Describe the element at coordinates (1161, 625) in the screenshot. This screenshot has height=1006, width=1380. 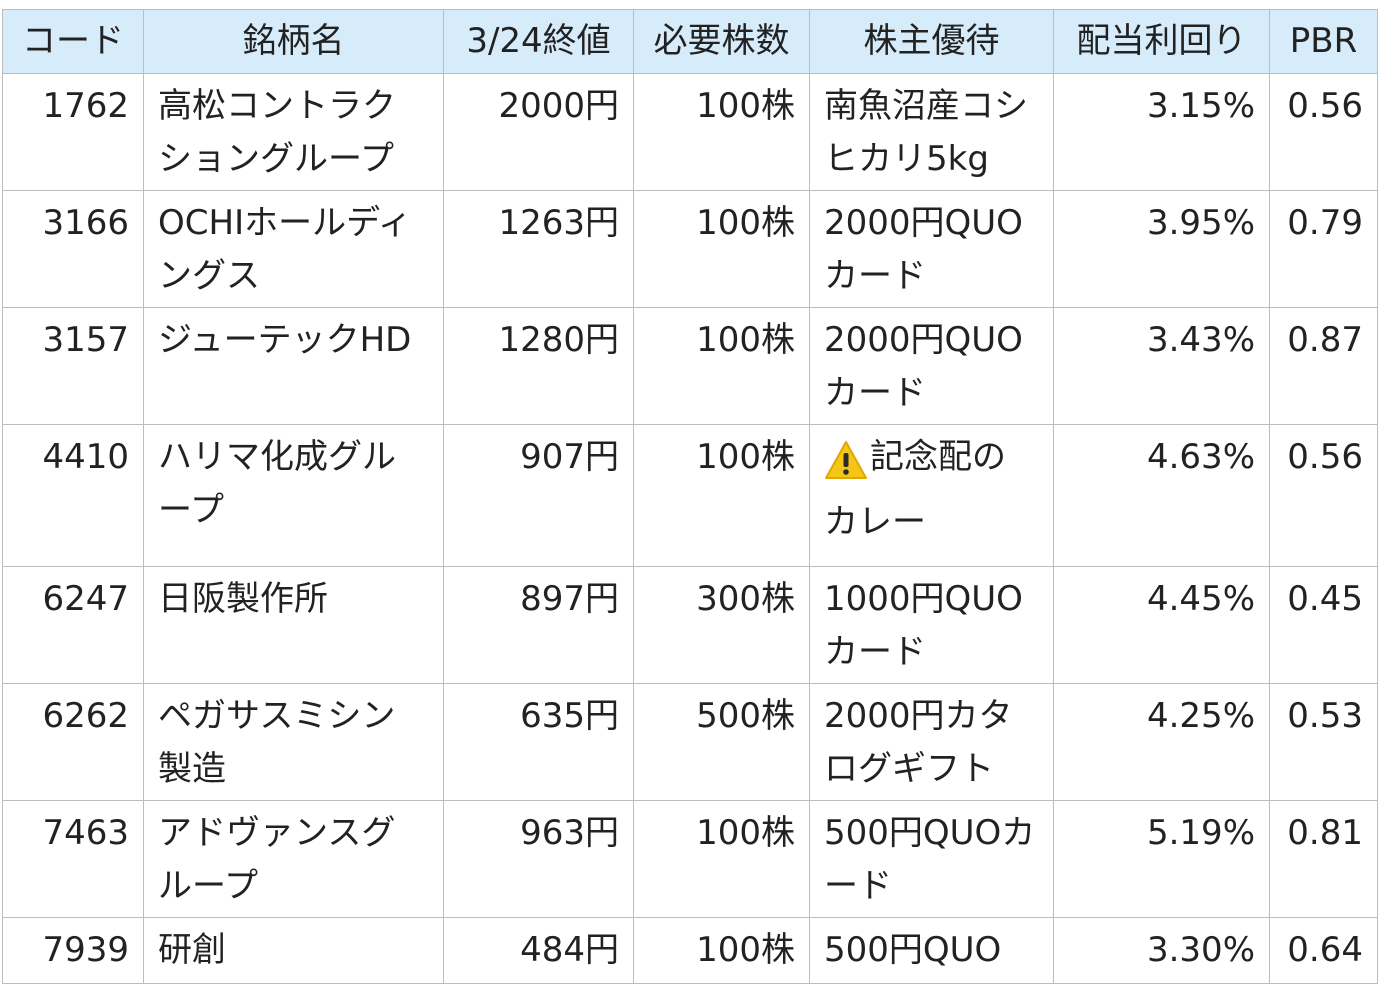
I see `cell-yield: 4.45%` at that location.